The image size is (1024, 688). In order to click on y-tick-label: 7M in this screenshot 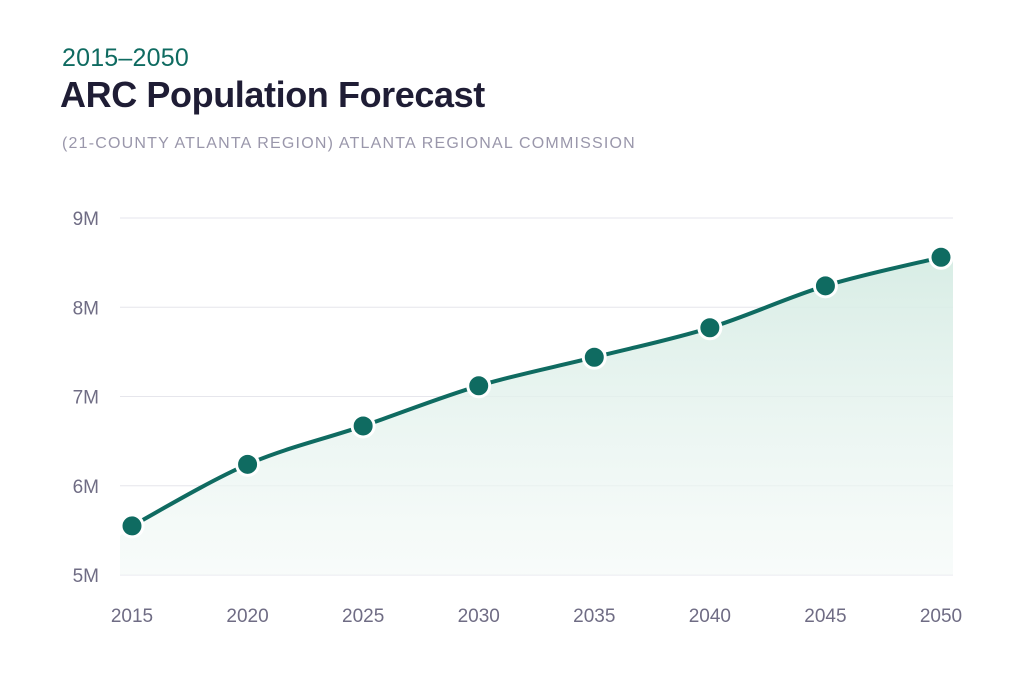, I will do `click(86, 398)`.